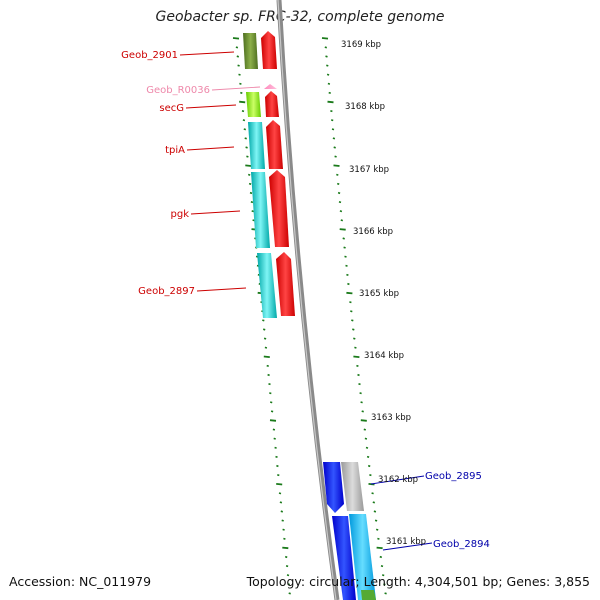 The height and width of the screenshot is (600, 600). I want to click on map-title: Geobacter sp. FRC-32, complete genome, so click(300, 17).